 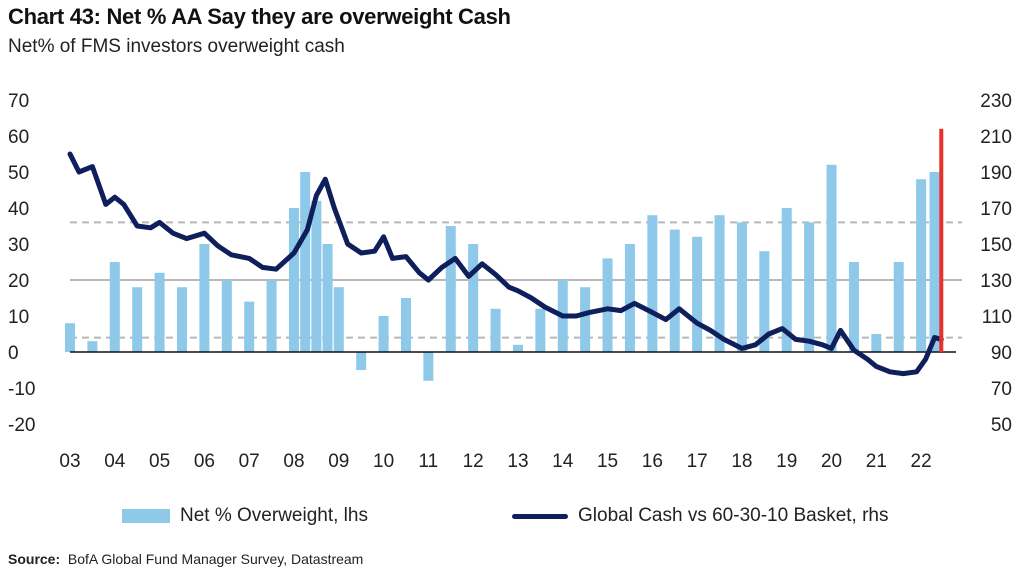 What do you see at coordinates (249, 461) in the screenshot?
I see `x-tick-label: 07` at bounding box center [249, 461].